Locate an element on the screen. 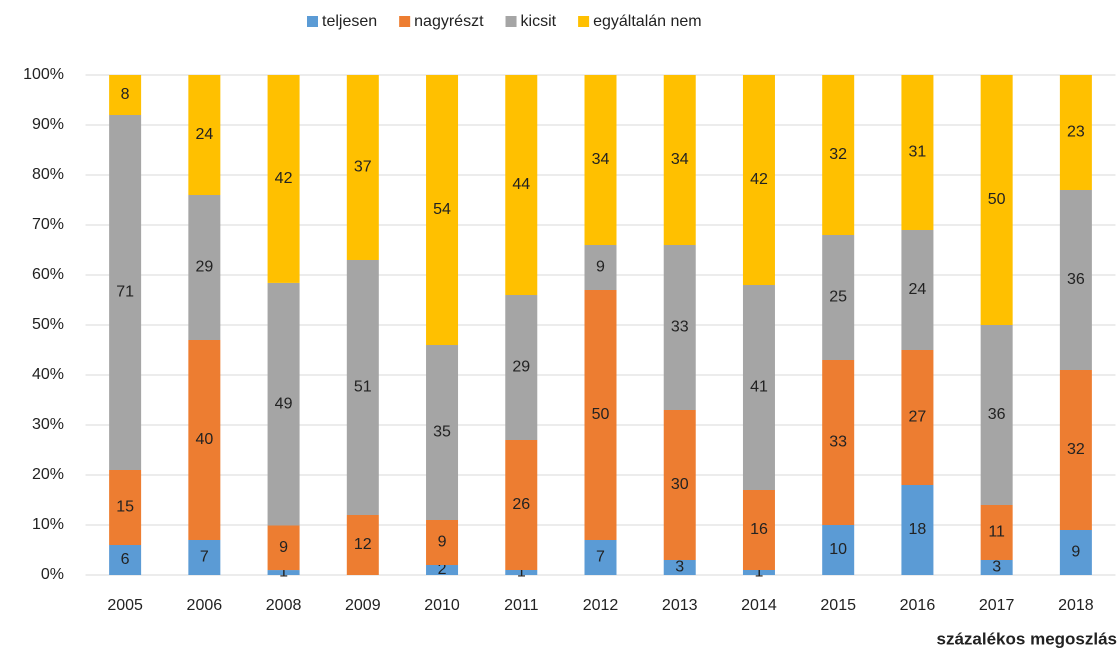 Image resolution: width=1119 pixels, height=654 pixels. y-tick-label: 20% is located at coordinates (48, 474).